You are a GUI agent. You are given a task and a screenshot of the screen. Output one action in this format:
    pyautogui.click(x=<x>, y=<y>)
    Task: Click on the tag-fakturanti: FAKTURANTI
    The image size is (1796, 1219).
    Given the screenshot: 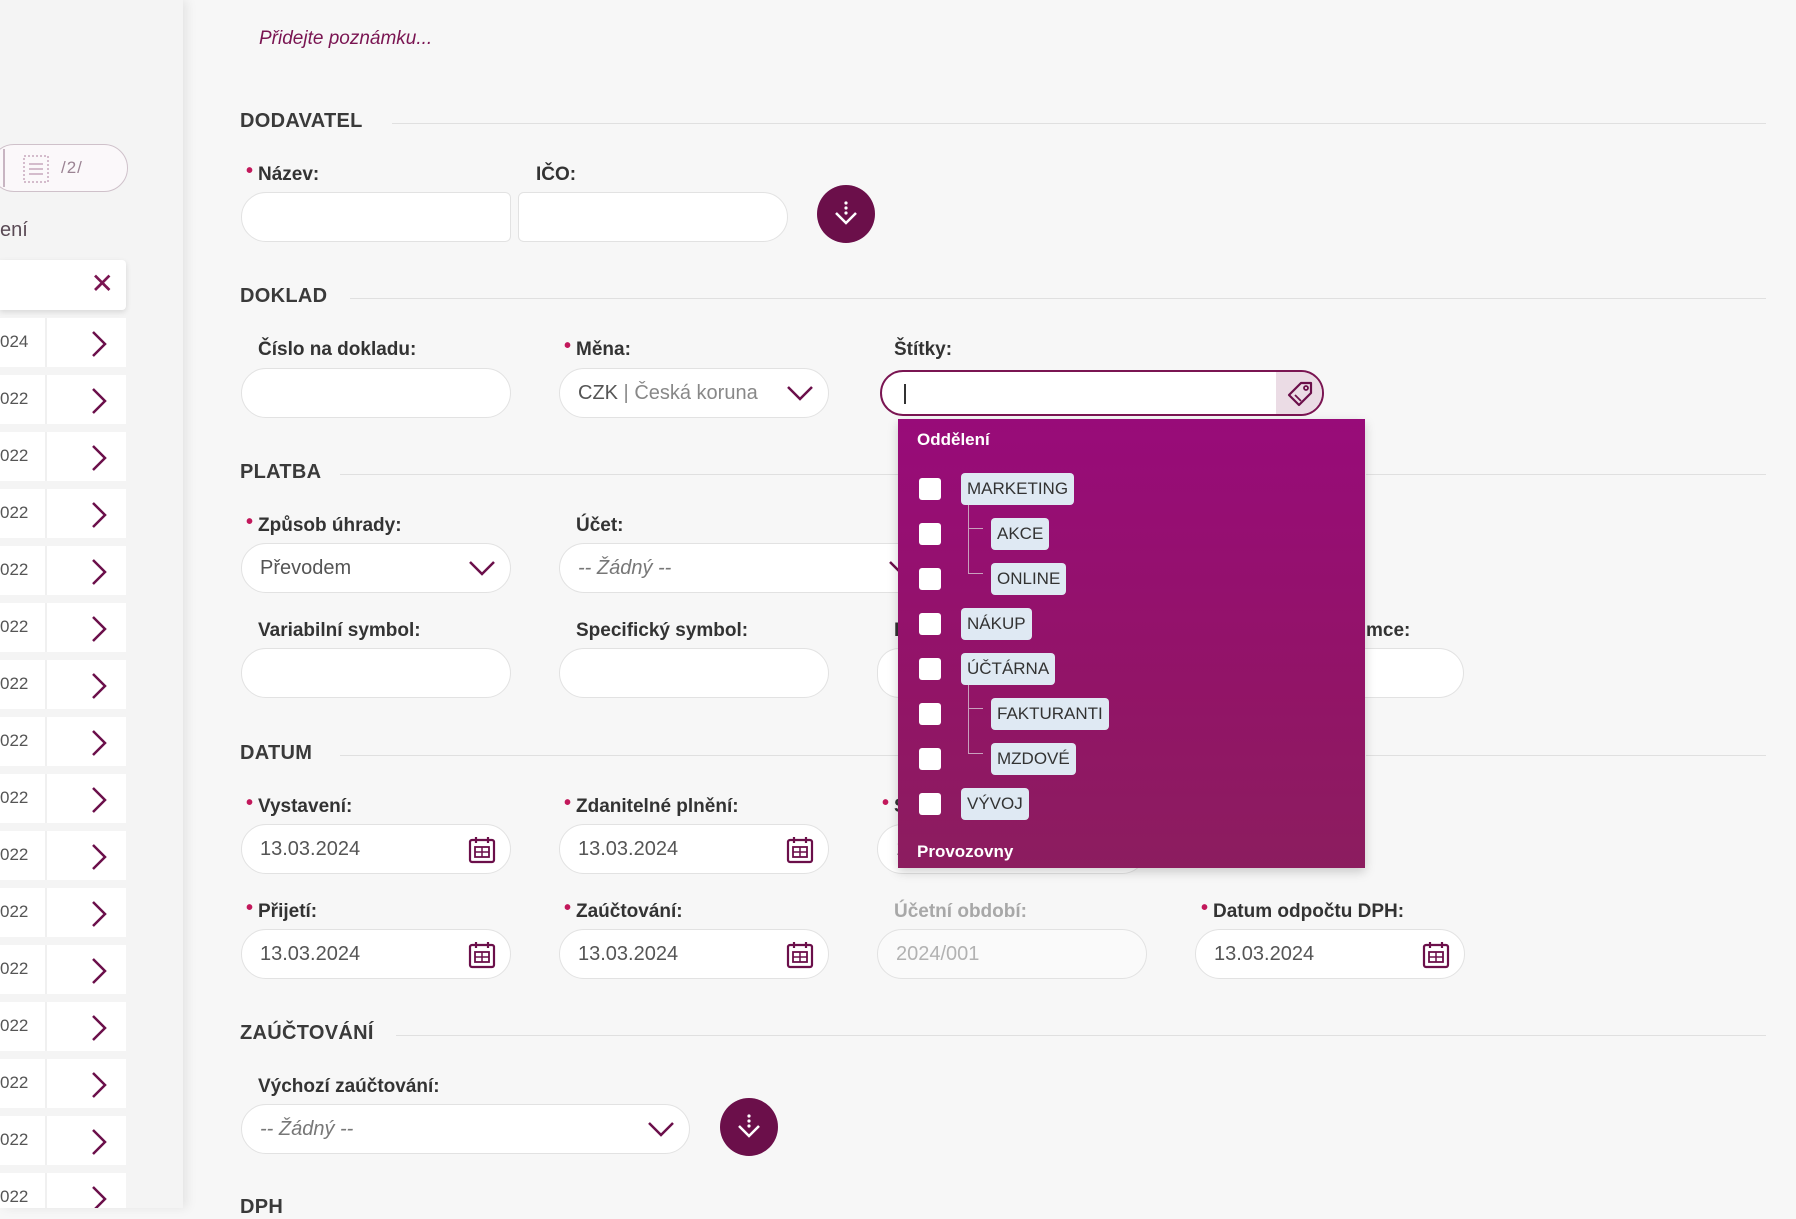 What is the action you would take?
    pyautogui.click(x=1050, y=714)
    